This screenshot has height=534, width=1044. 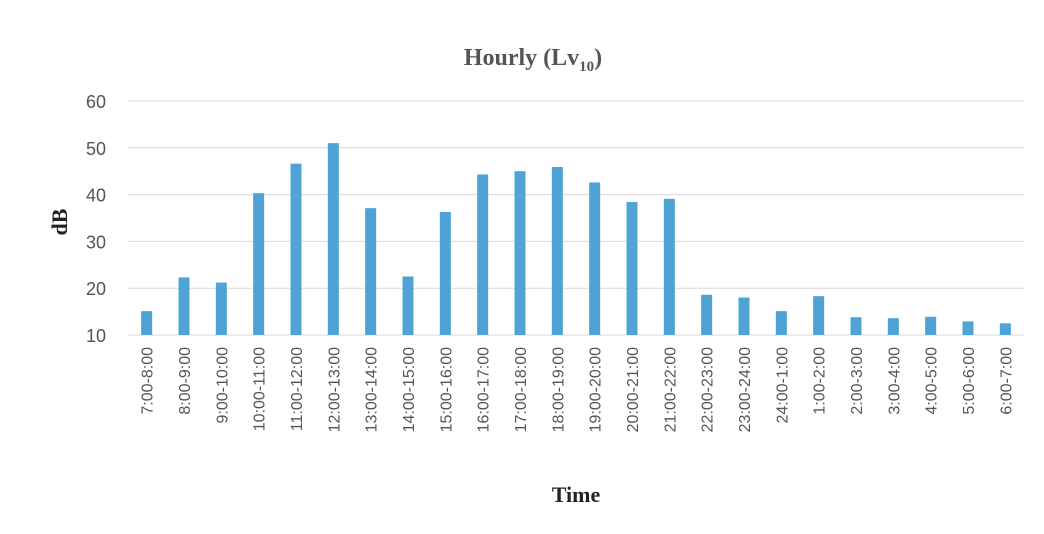 I want to click on x-tick-label: 17:00-18:00, so click(x=521, y=390).